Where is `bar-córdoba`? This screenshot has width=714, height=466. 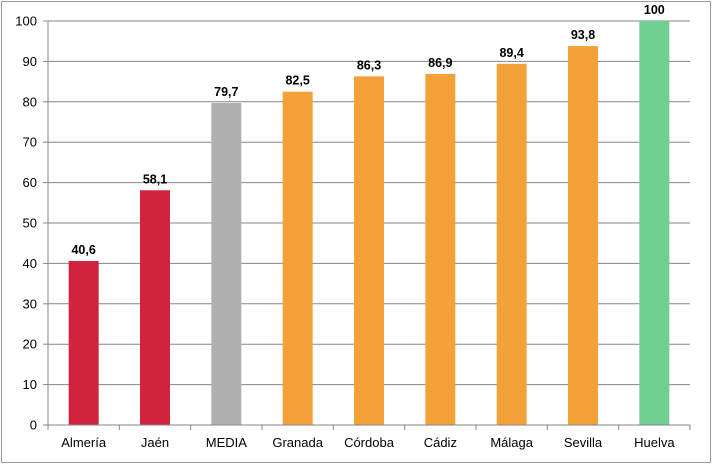
bar-córdoba is located at coordinates (369, 251).